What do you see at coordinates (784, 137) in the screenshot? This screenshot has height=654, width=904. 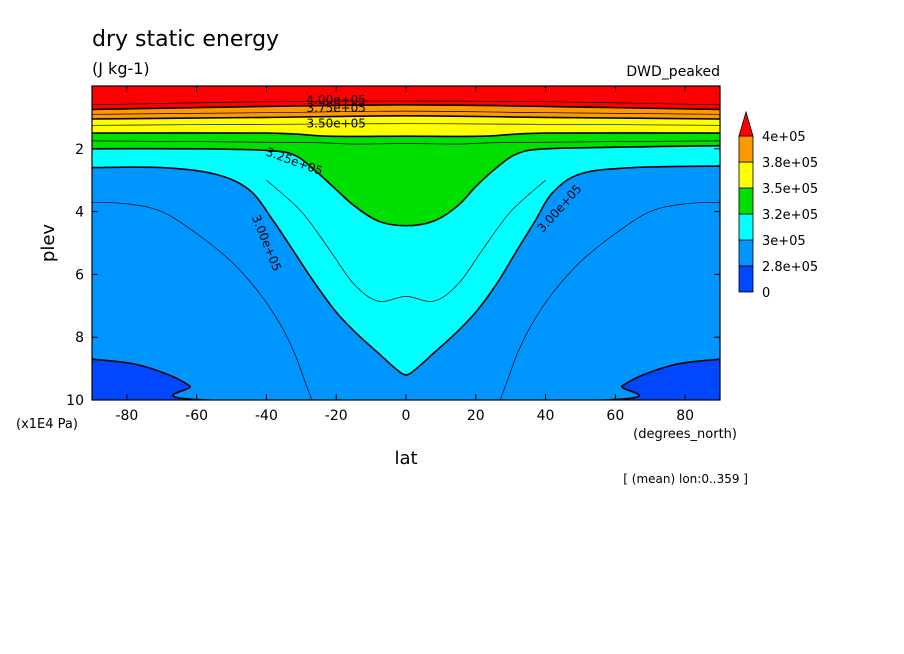 I see `colorbar-label: 4e+05` at bounding box center [784, 137].